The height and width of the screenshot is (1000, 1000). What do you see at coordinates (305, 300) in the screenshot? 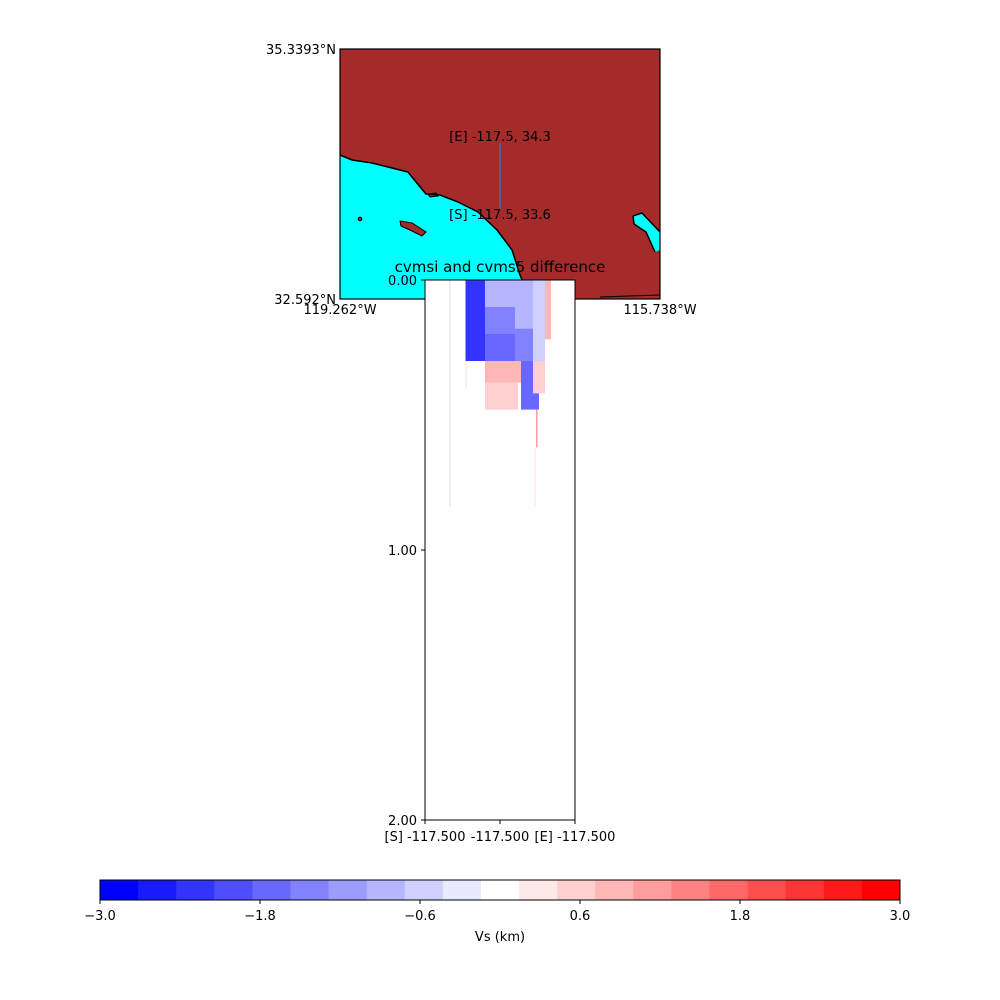
I see `lat-bottom-label: 32.592°N` at bounding box center [305, 300].